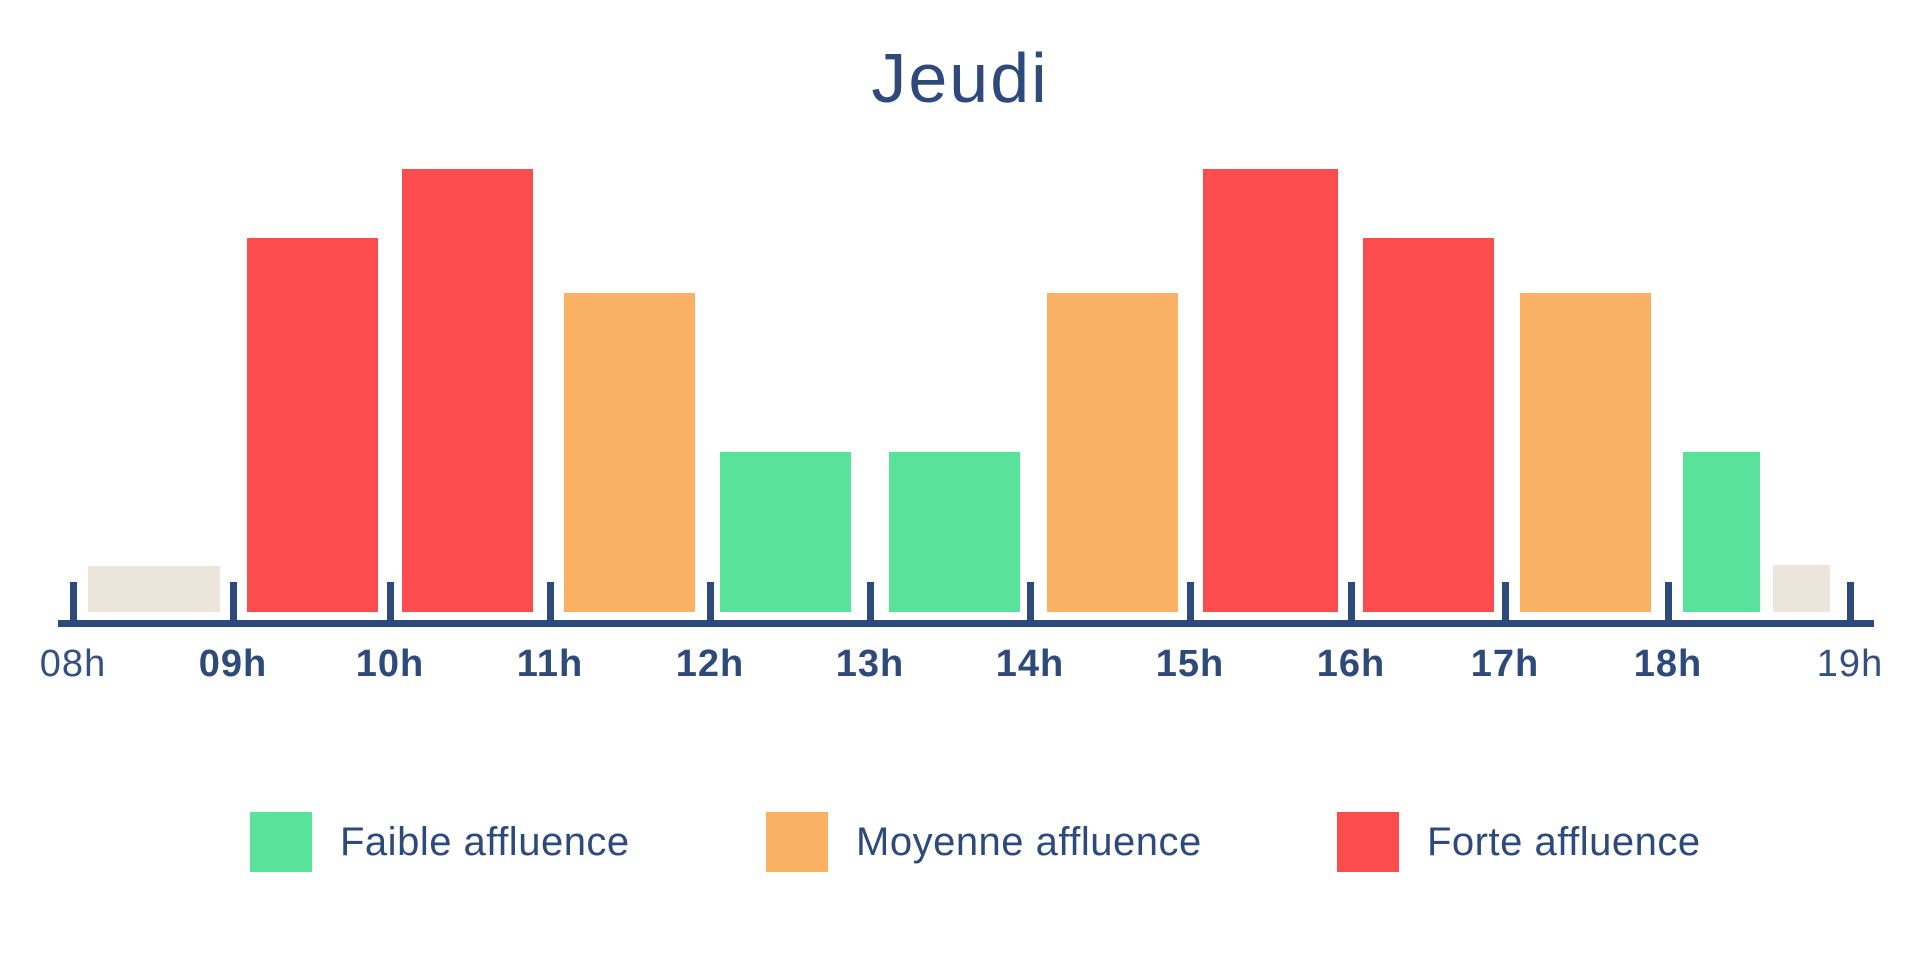  What do you see at coordinates (73, 664) in the screenshot?
I see `tick-label-08h: 08h` at bounding box center [73, 664].